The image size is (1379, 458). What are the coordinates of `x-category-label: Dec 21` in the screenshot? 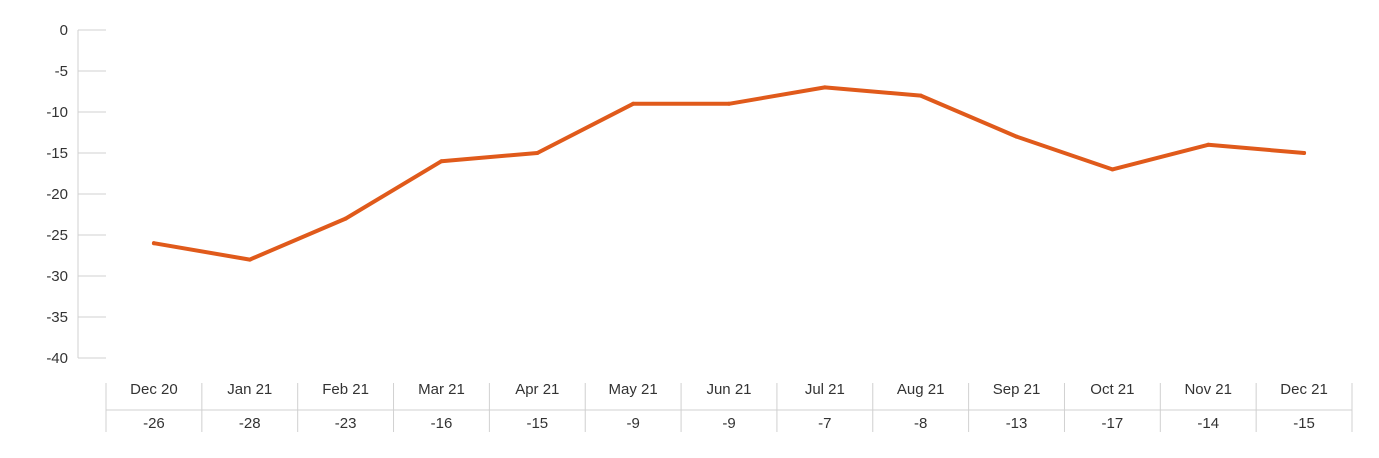 It's located at (1304, 389).